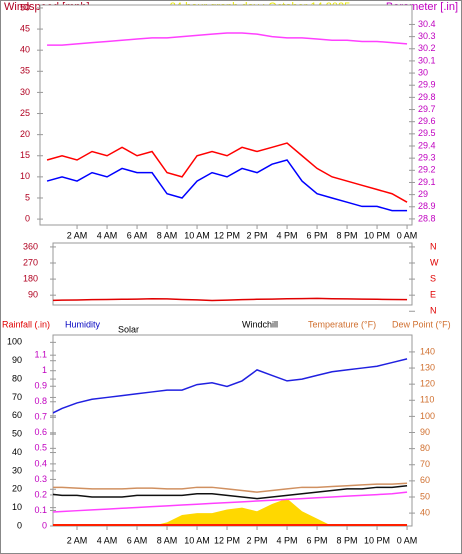  I want to click on y-tick-label: 180, so click(30, 278).